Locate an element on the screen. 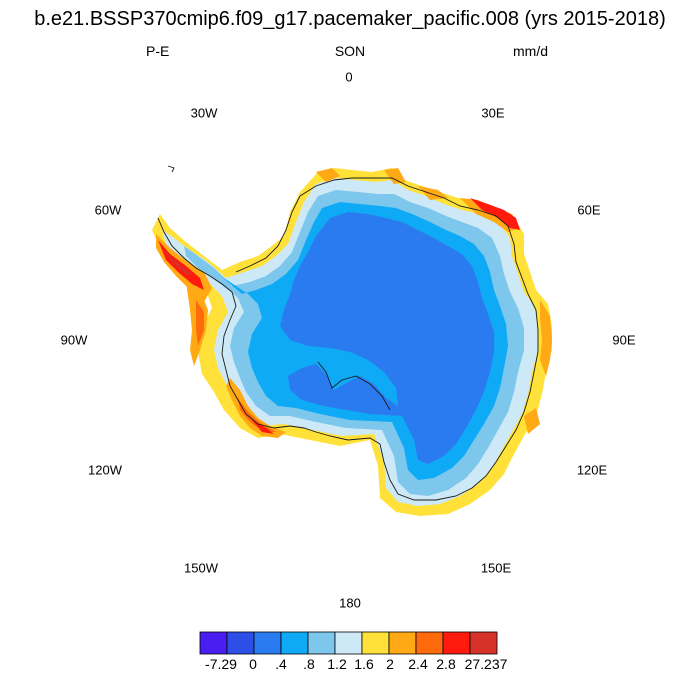  season-label: SON is located at coordinates (350, 51).